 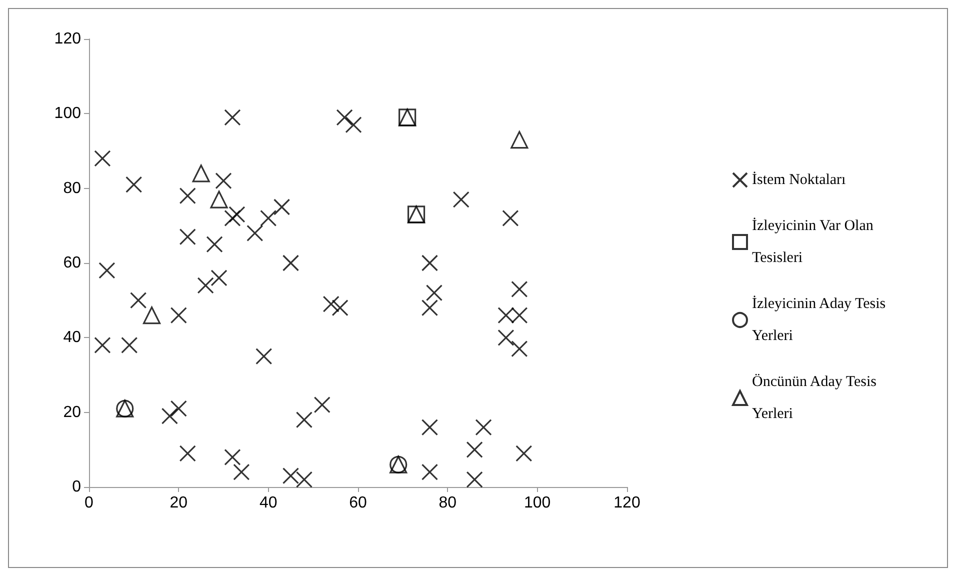 What do you see at coordinates (72, 188) in the screenshot?
I see `y-tick-label: 80` at bounding box center [72, 188].